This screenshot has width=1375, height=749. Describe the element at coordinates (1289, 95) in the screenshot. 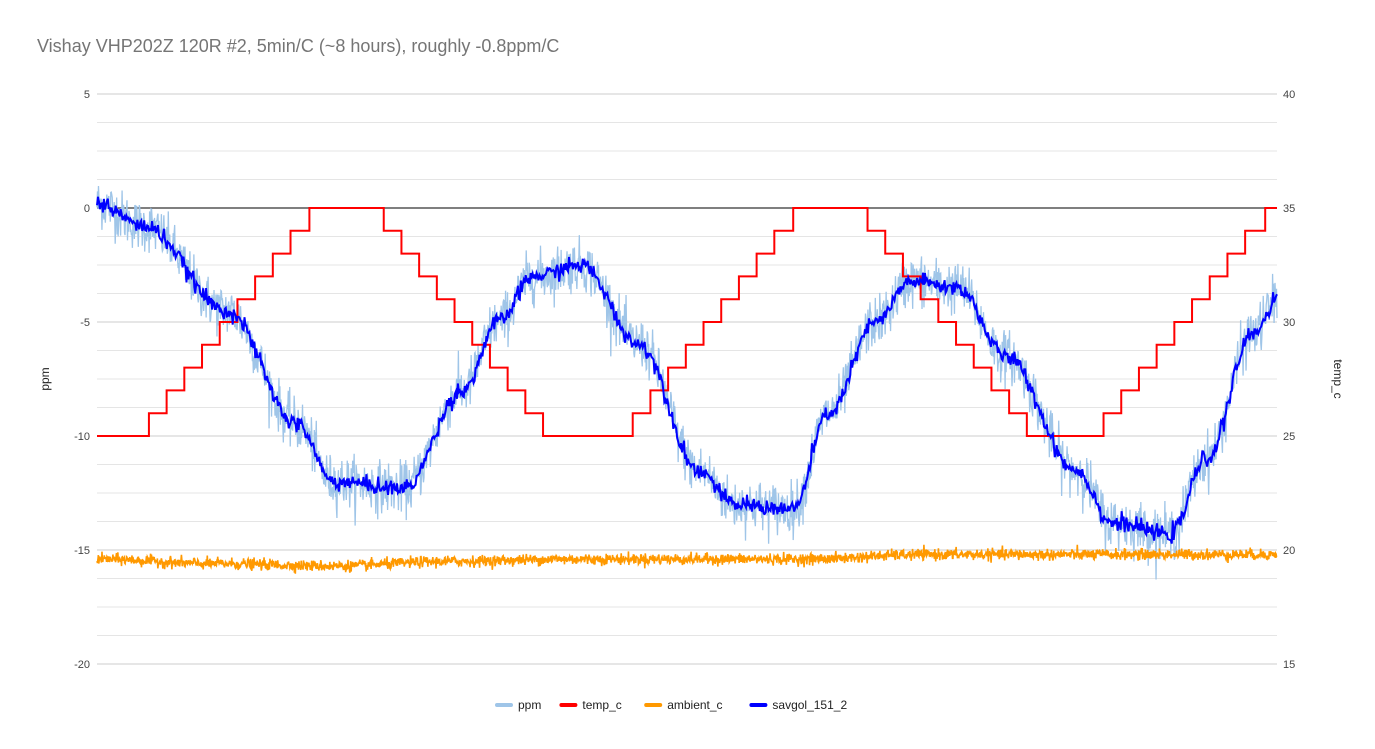

I see `right-tick-label: 40` at that location.